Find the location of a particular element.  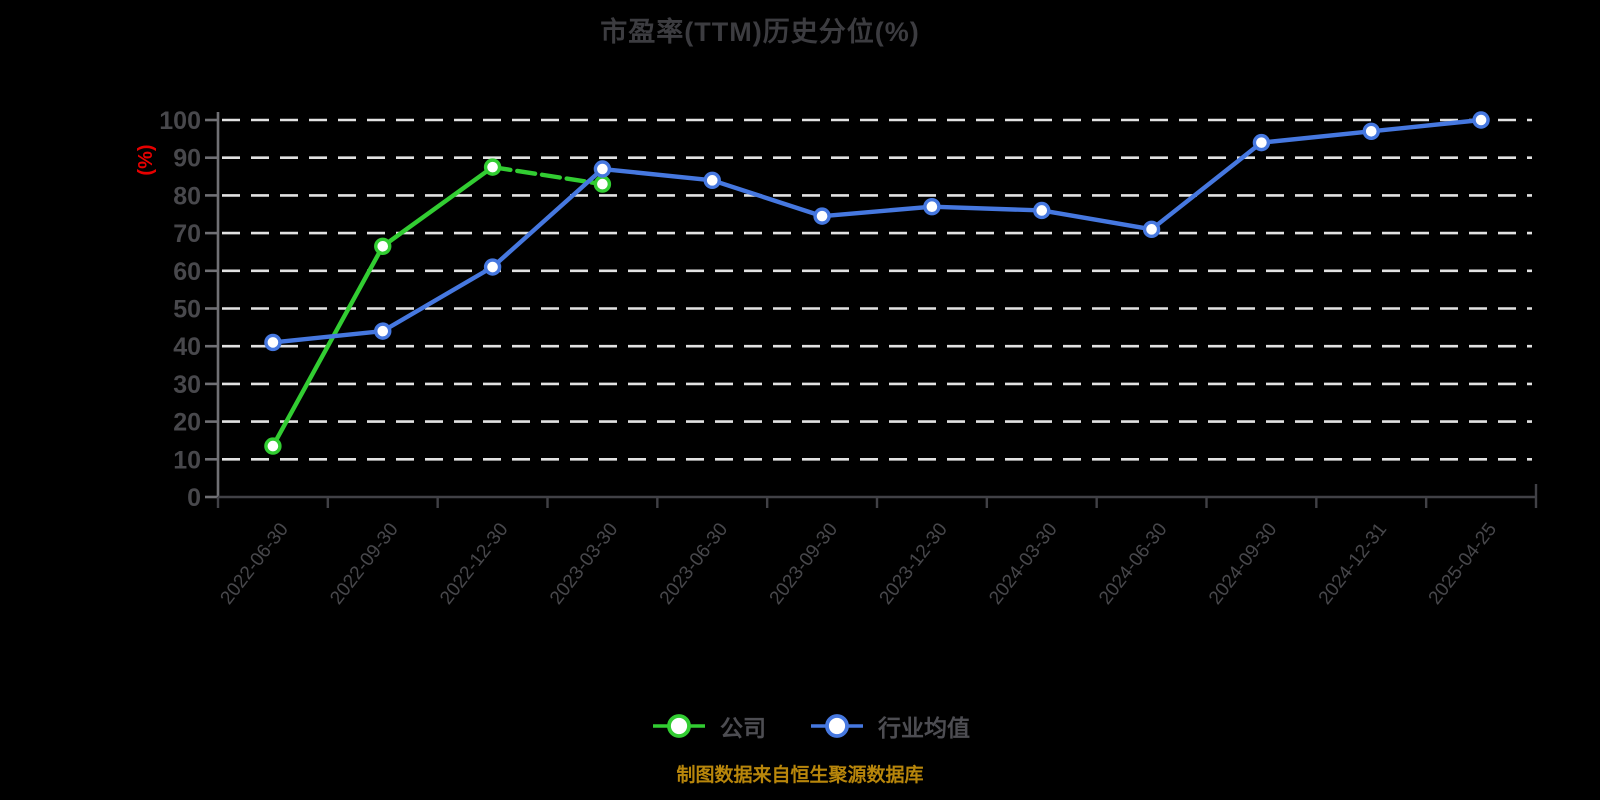

y-axis-unit-label: (%) is located at coordinates (146, 159).